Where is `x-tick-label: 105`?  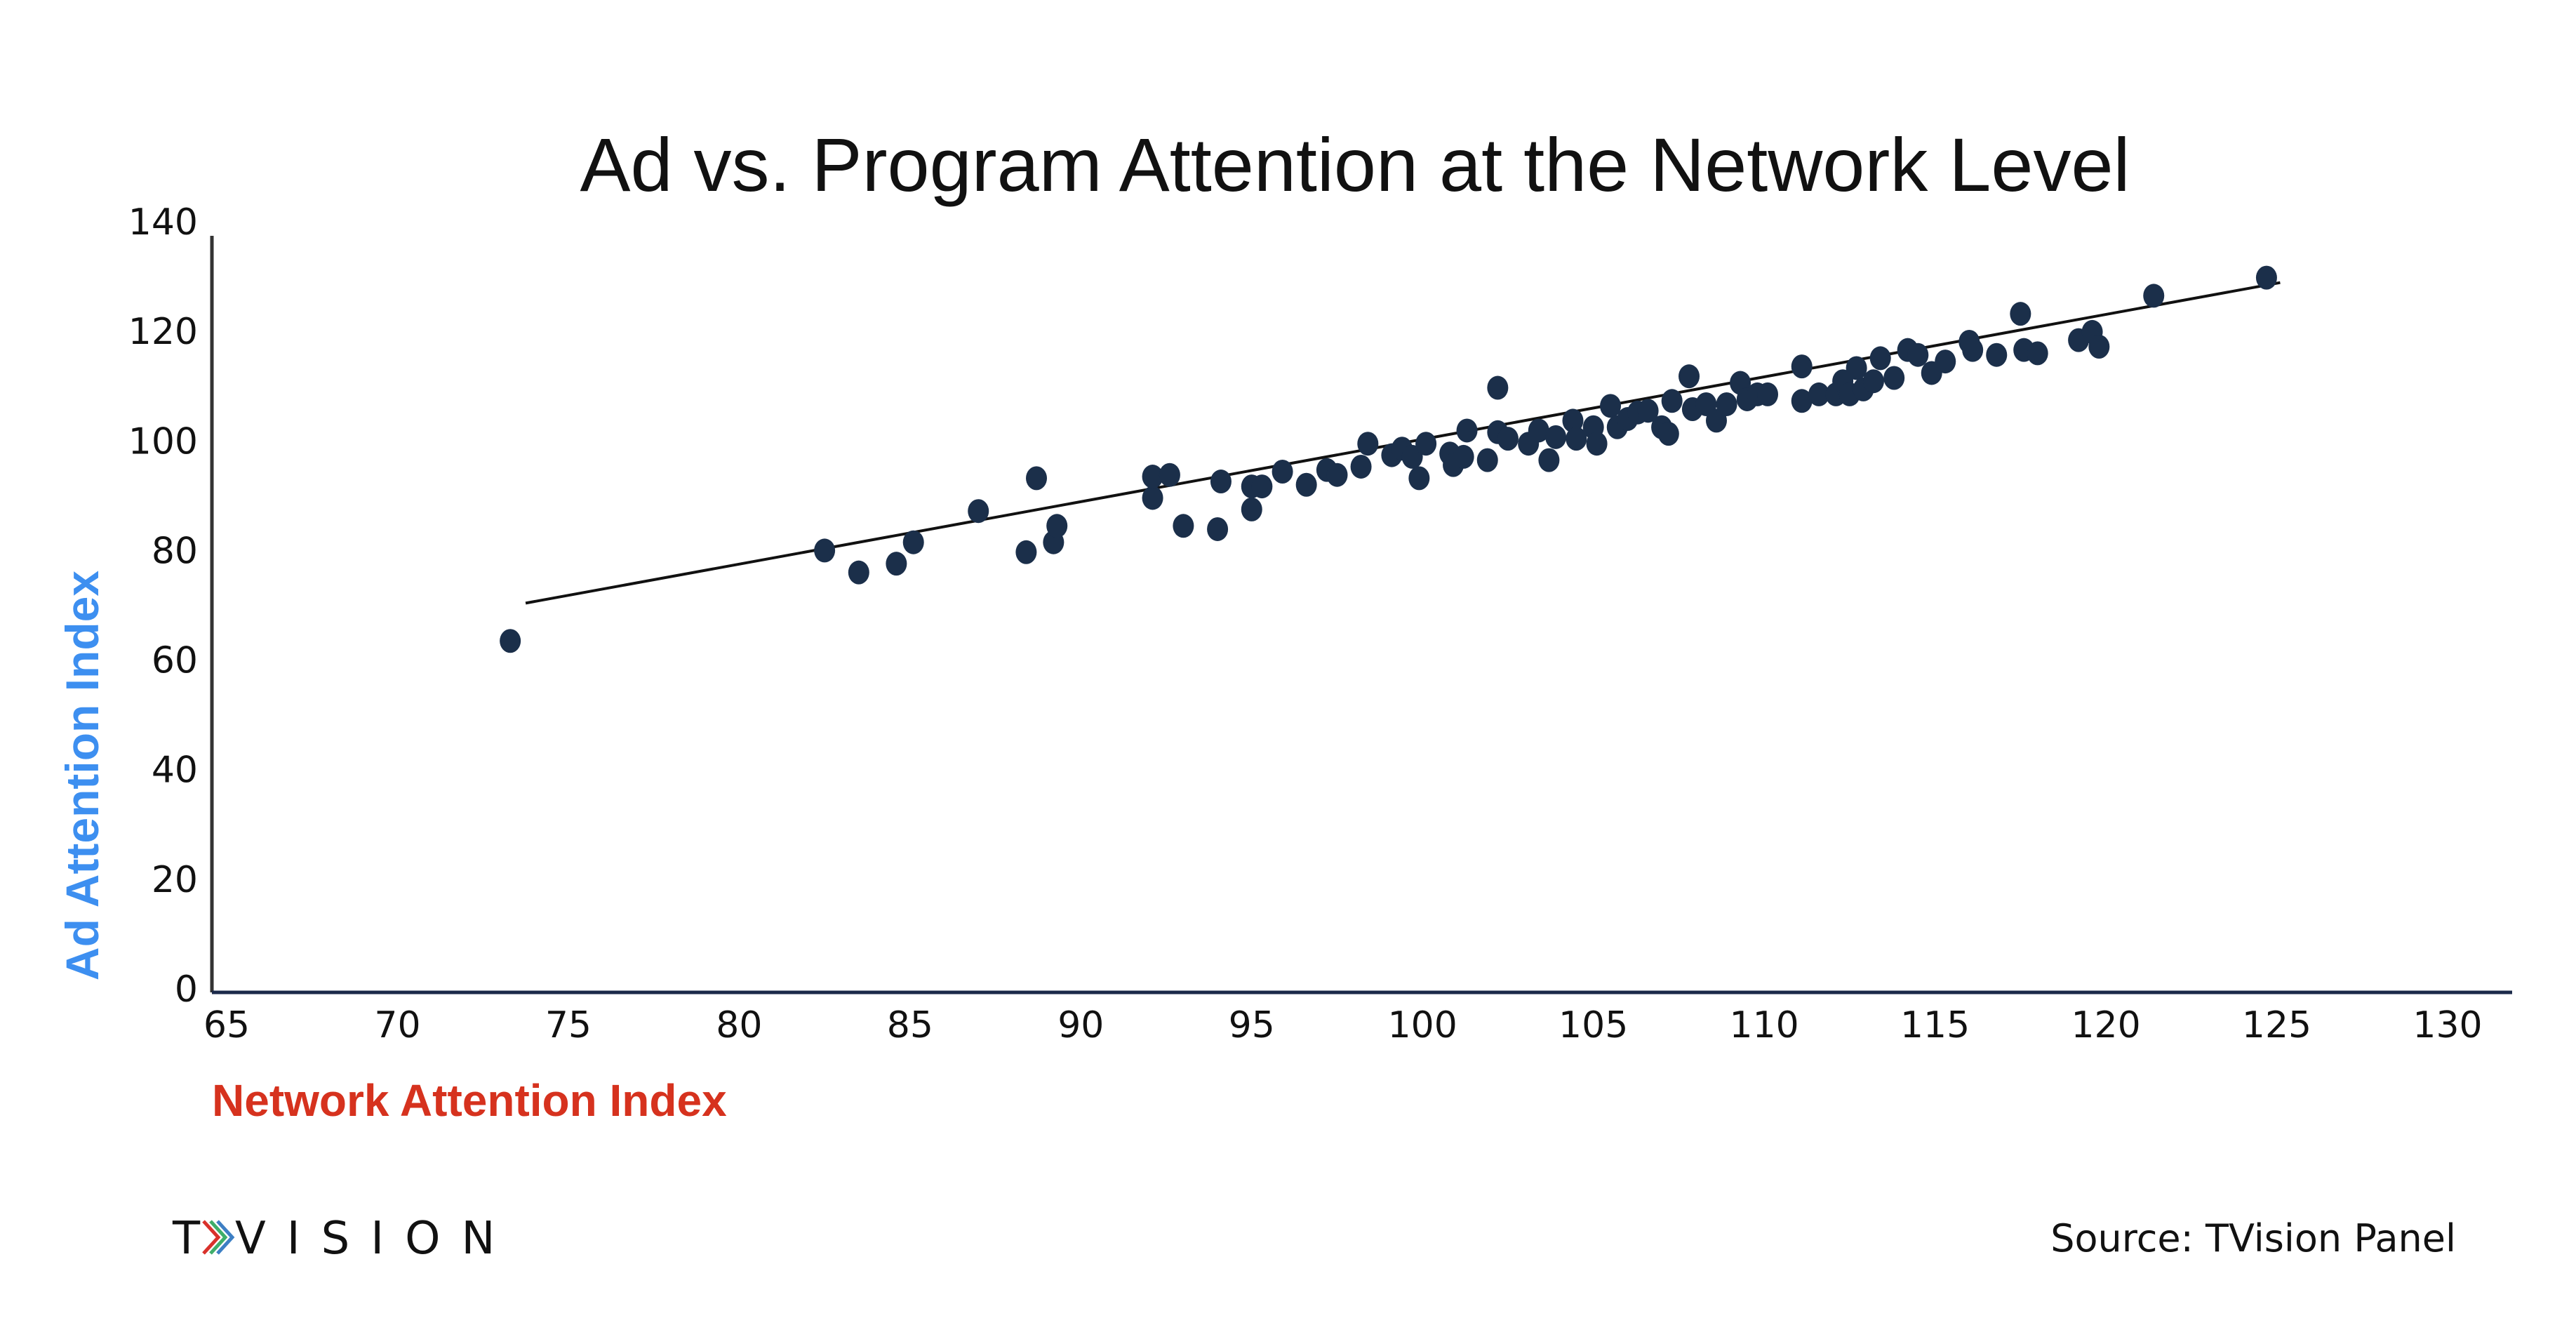
x-tick-label: 105 is located at coordinates (1593, 1025).